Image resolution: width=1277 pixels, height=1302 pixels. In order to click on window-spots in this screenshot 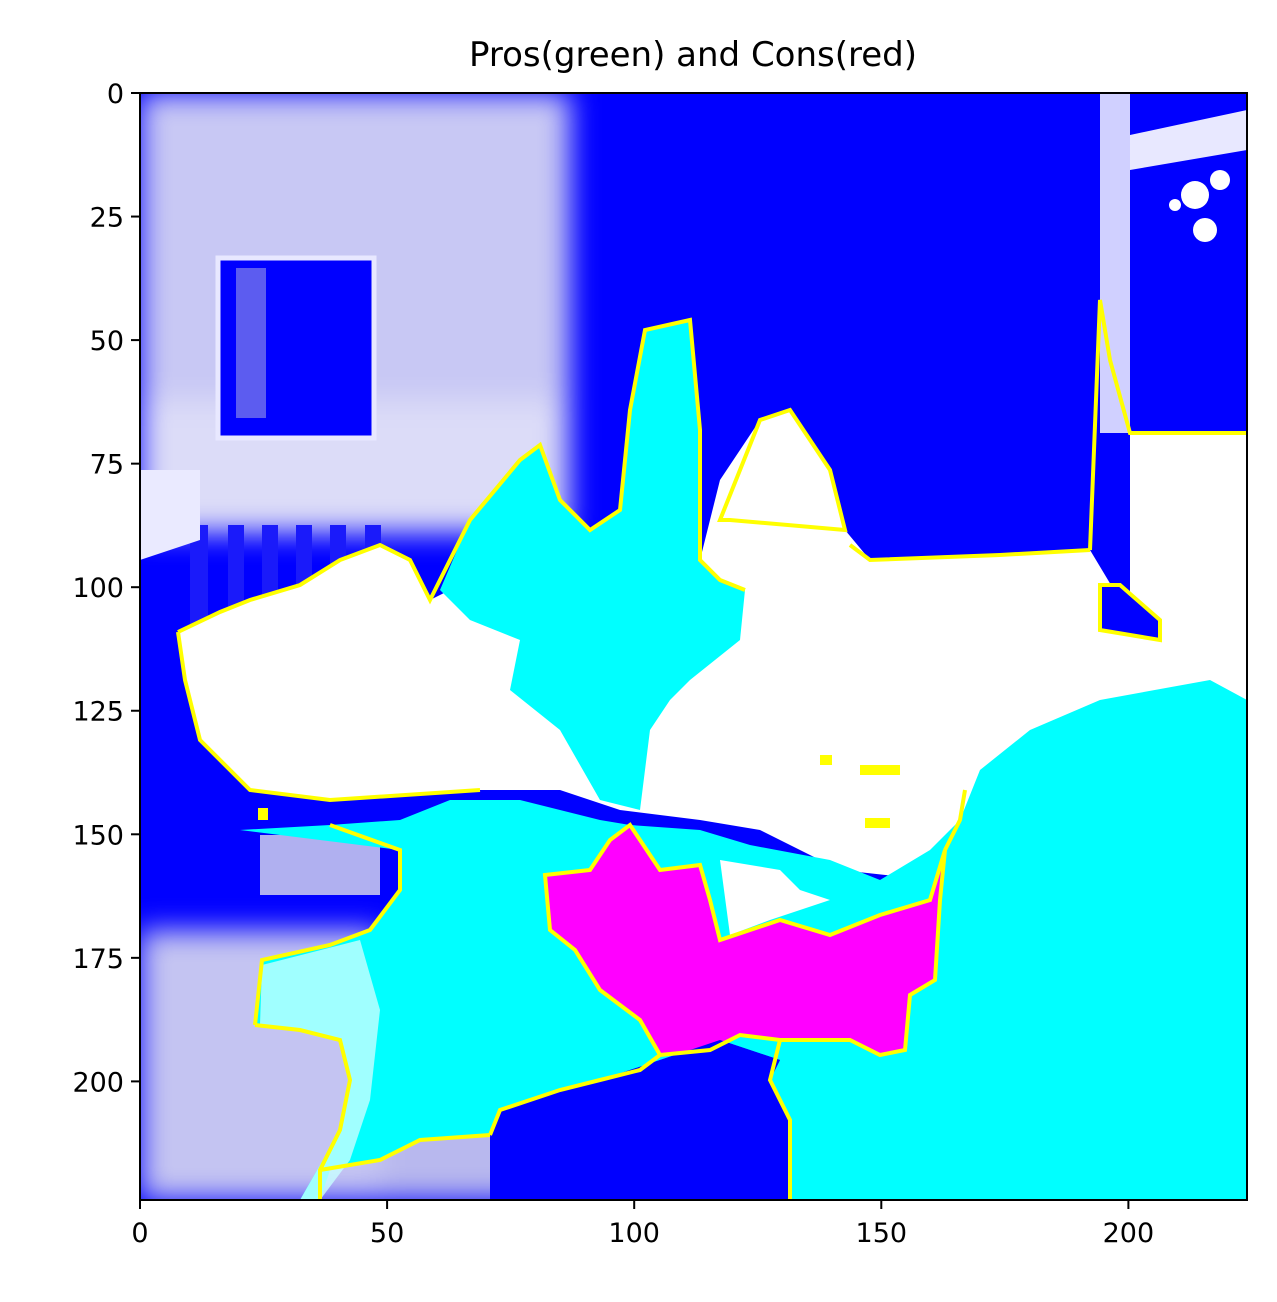, I will do `click(1199, 206)`.